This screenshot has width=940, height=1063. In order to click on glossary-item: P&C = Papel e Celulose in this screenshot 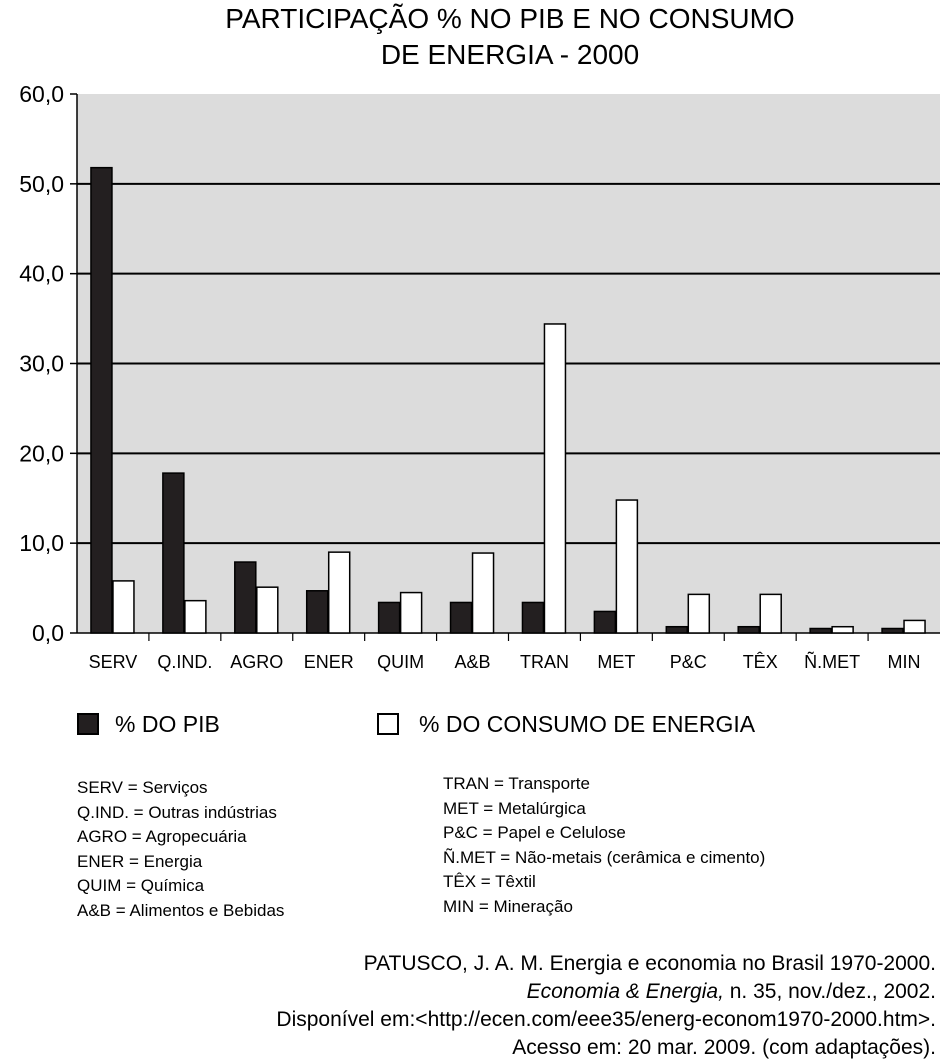, I will do `click(534, 832)`.